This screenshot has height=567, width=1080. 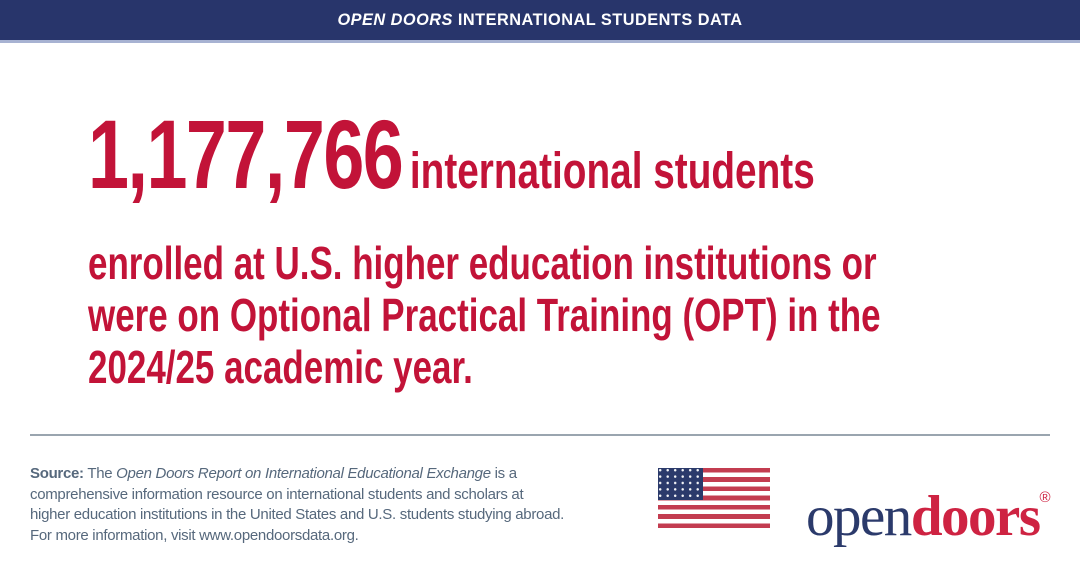 I want to click on header-title-rest: INTERNATIONAL STUDENTS DATA, so click(x=597, y=19).